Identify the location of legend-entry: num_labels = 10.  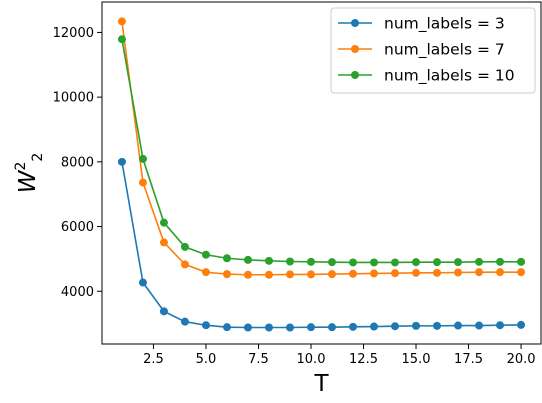
(426, 76).